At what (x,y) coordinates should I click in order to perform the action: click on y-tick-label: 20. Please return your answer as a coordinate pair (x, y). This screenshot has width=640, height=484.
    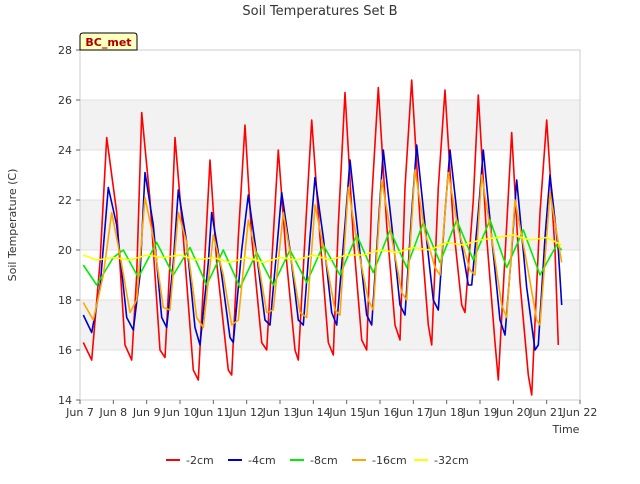
    Looking at the image, I should click on (65, 250).